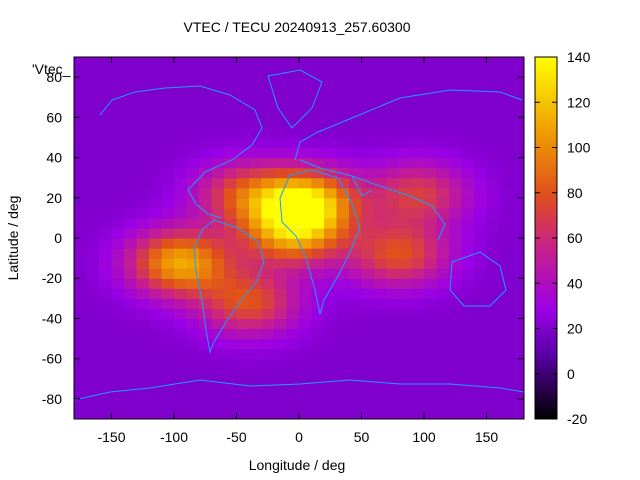 The height and width of the screenshot is (480, 640). Describe the element at coordinates (229, 286) in the screenshot. I see `coastline-south-america` at that location.